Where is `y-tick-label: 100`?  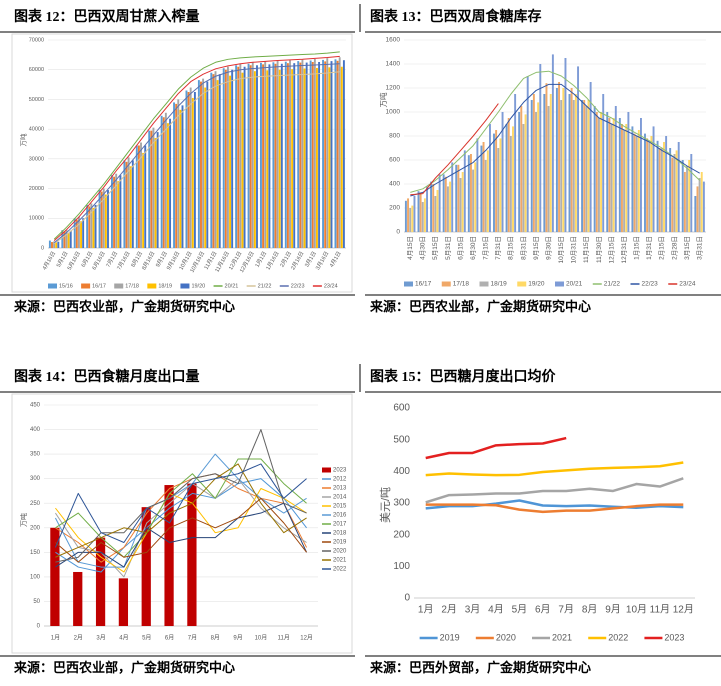 y-tick-label: 100 is located at coordinates (35, 577).